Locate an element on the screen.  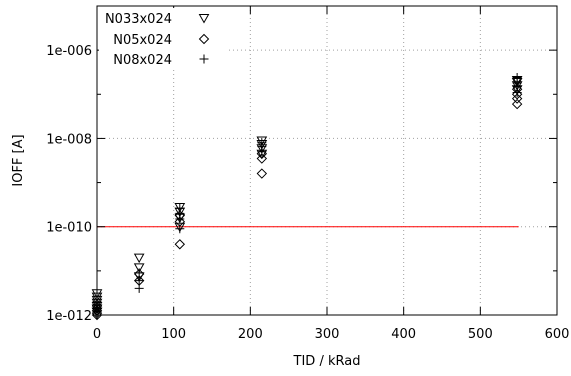
legend-marker-n05x024 is located at coordinates (204, 39).